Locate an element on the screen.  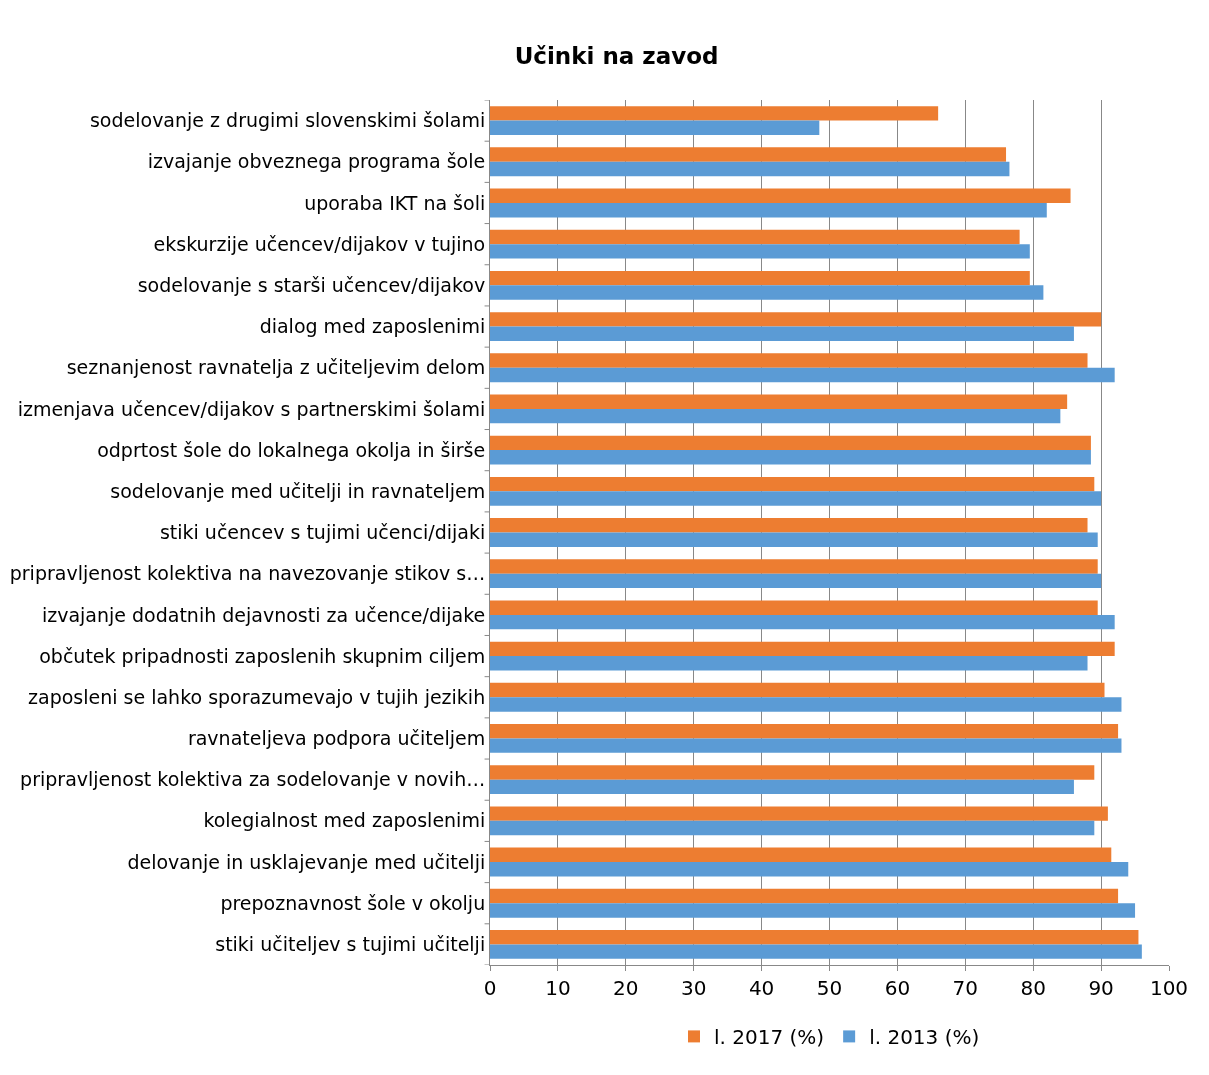
y-tick-label: odprtost šole do lokalnega okolja in širše is located at coordinates (291, 449).